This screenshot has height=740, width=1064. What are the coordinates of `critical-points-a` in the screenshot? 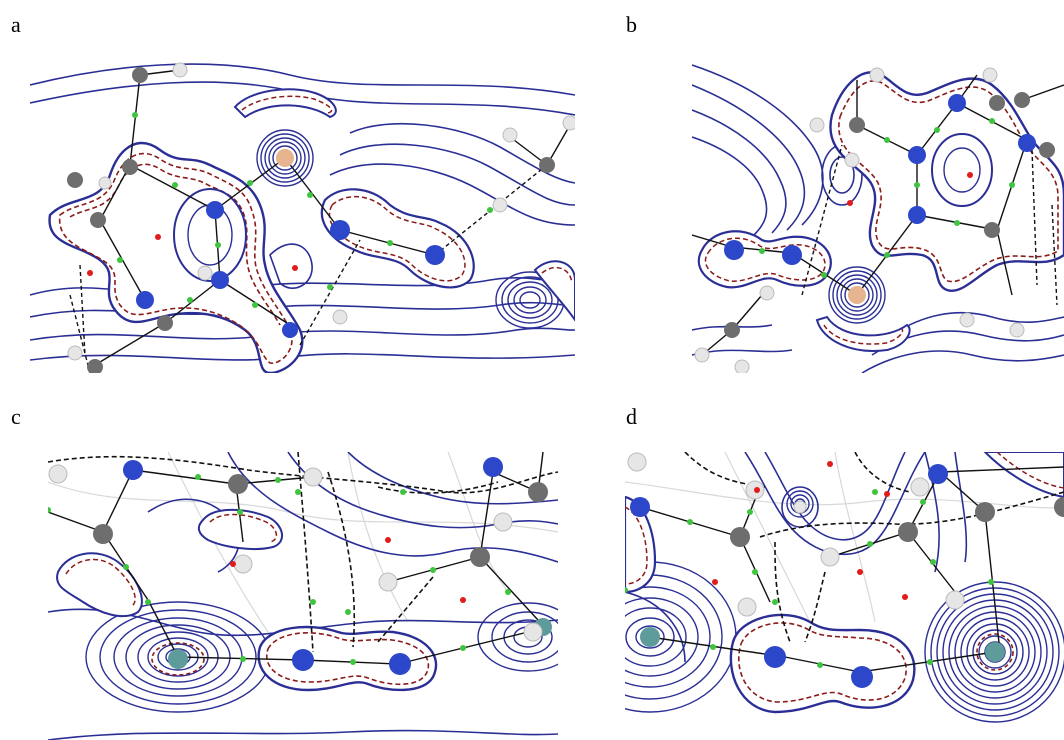 It's located at (290, 210).